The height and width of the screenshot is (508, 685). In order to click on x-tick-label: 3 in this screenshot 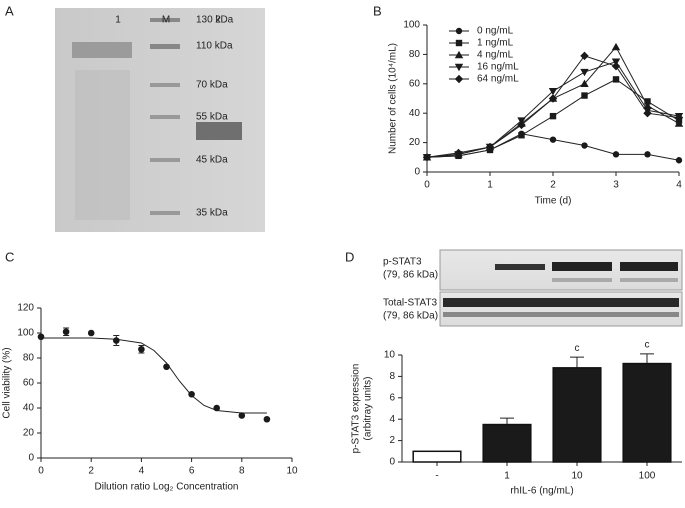, I will do `click(616, 185)`.